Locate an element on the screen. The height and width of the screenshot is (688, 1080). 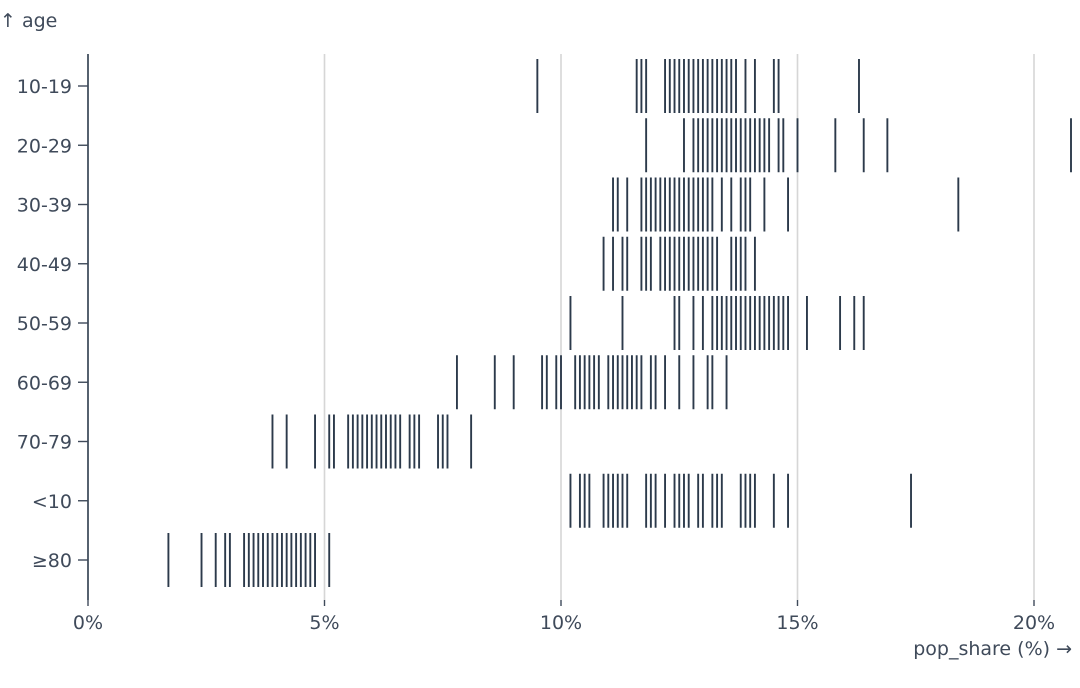
y-tick-label: 30-39 is located at coordinates (44, 206).